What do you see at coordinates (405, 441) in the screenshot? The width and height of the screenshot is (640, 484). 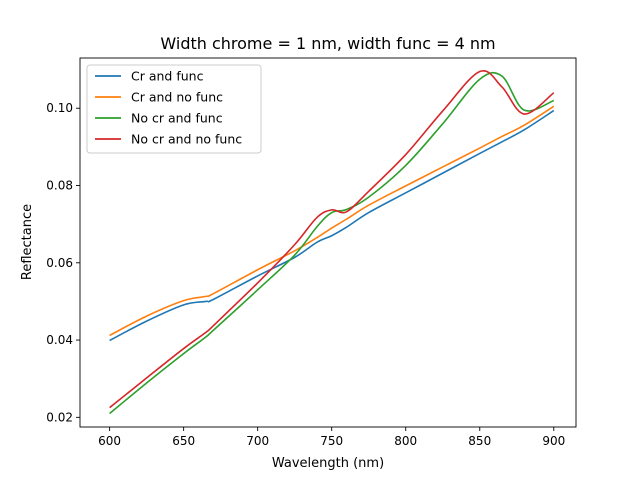 I see `x-tick-label: 800` at bounding box center [405, 441].